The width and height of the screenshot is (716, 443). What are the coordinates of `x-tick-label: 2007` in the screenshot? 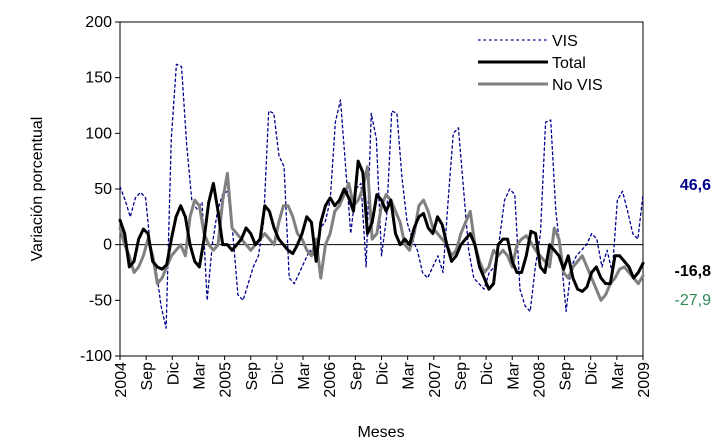 It's located at (435, 380).